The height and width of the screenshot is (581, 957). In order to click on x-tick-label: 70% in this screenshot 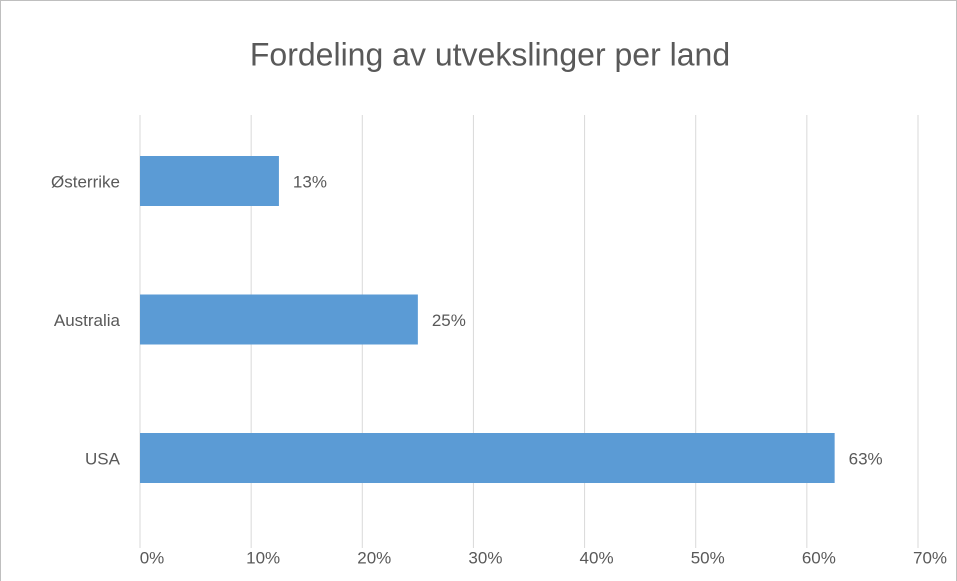, I will do `click(930, 557)`.